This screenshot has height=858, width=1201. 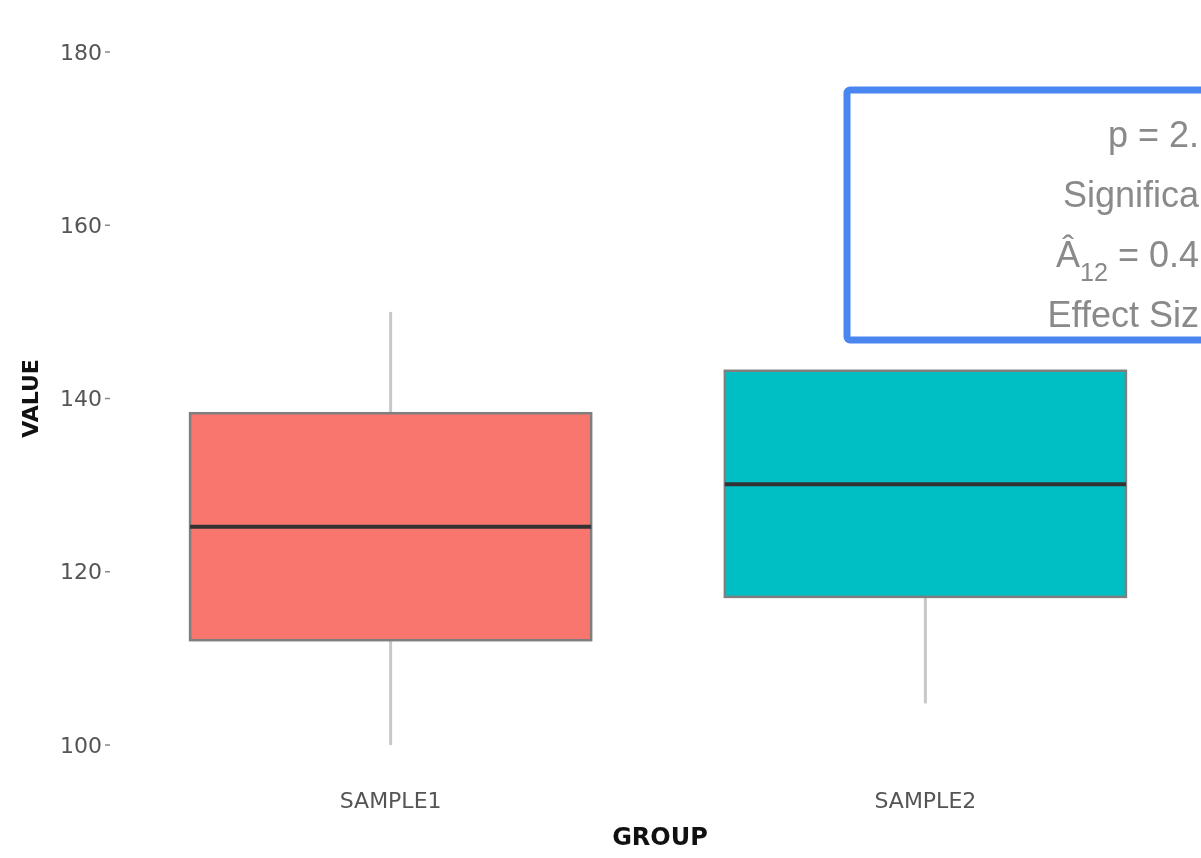 I want to click on y-axis-title: VALUE, so click(x=30, y=398).